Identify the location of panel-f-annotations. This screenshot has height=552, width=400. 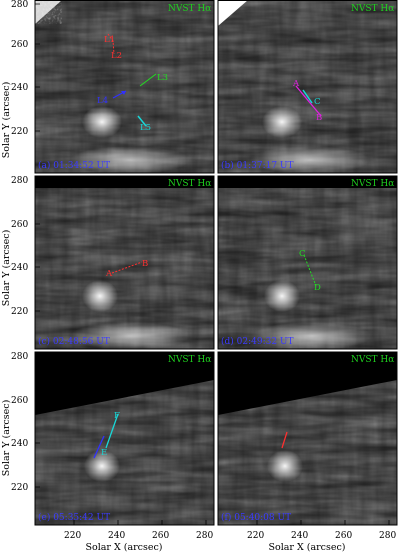
(284, 440).